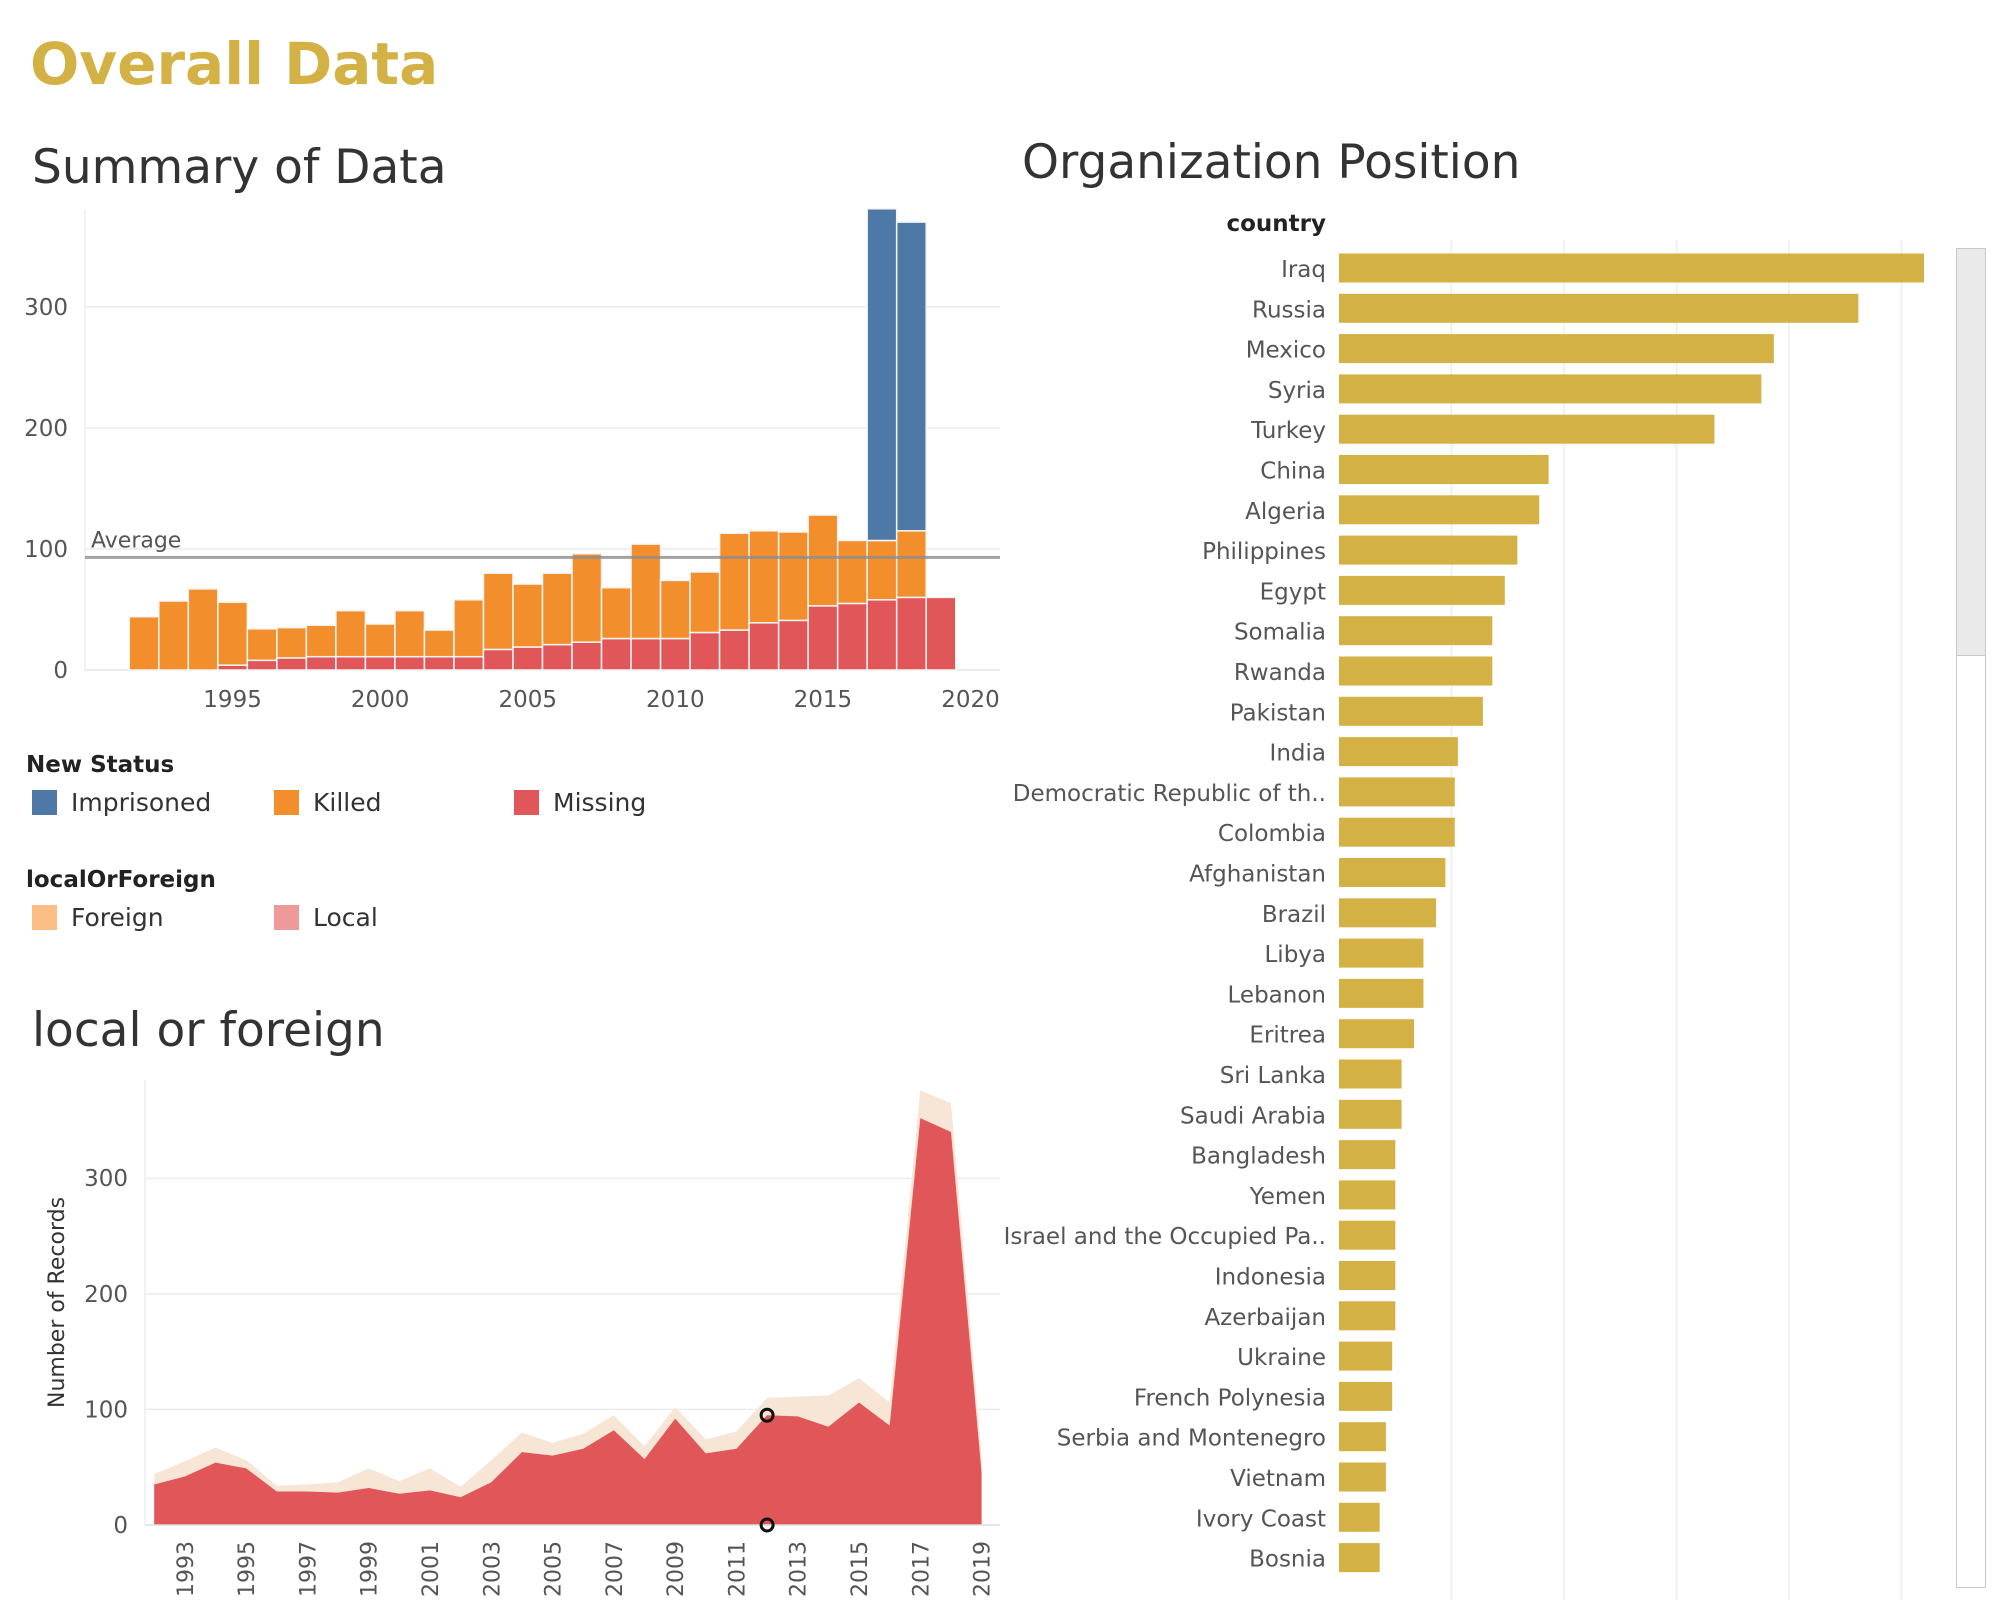  I want to click on vertical-scrollbar, so click(1971, 918).